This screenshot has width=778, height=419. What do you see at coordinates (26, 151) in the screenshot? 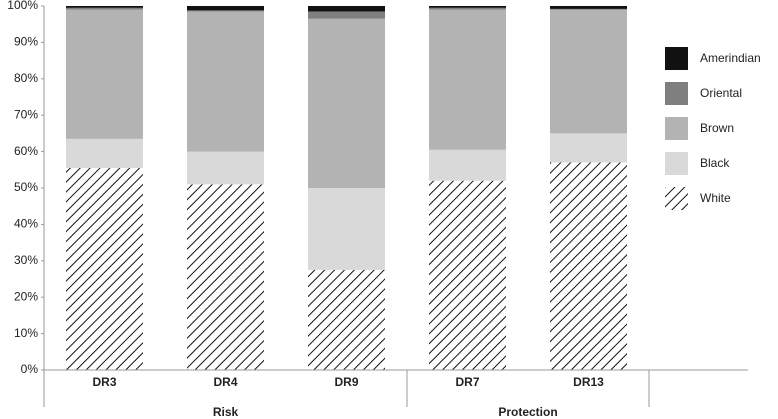
I see `y-tick-label: 60%` at bounding box center [26, 151].